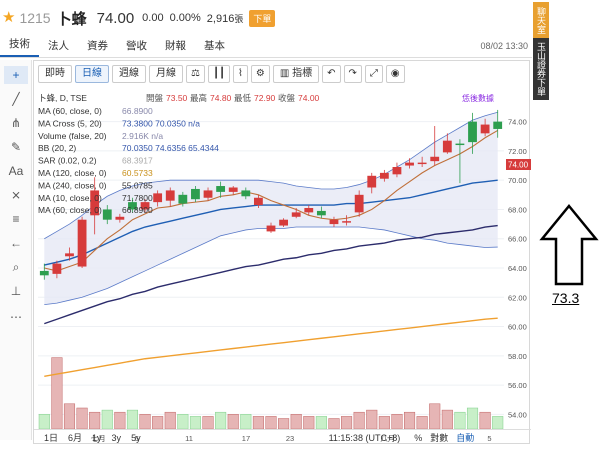 The width and height of the screenshot is (600, 457). I want to click on indicators-button: ▥ 指標, so click(296, 74).